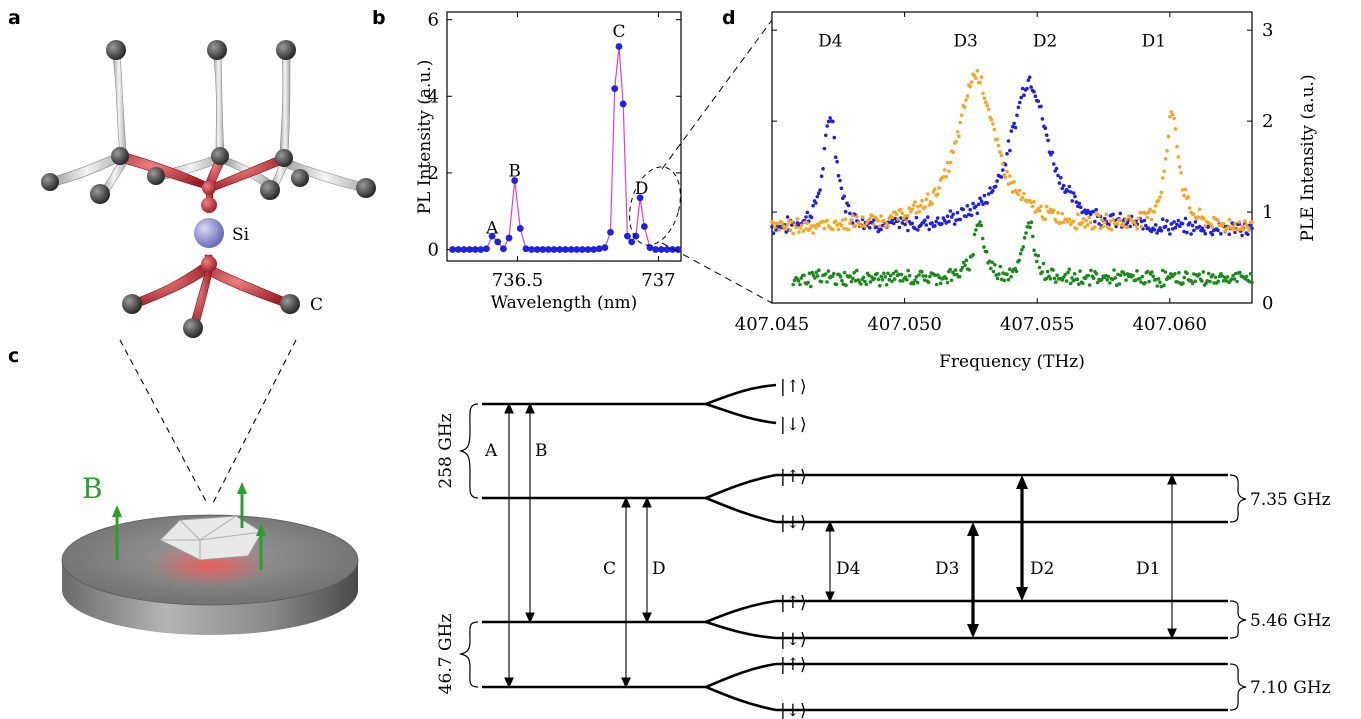 The width and height of the screenshot is (1361, 719). What do you see at coordinates (717, 273) in the screenshot?
I see `zoom-line-bottom` at bounding box center [717, 273].